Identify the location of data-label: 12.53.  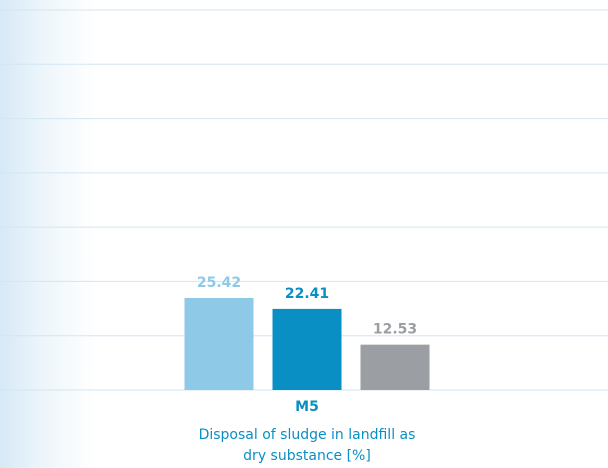
(395, 330).